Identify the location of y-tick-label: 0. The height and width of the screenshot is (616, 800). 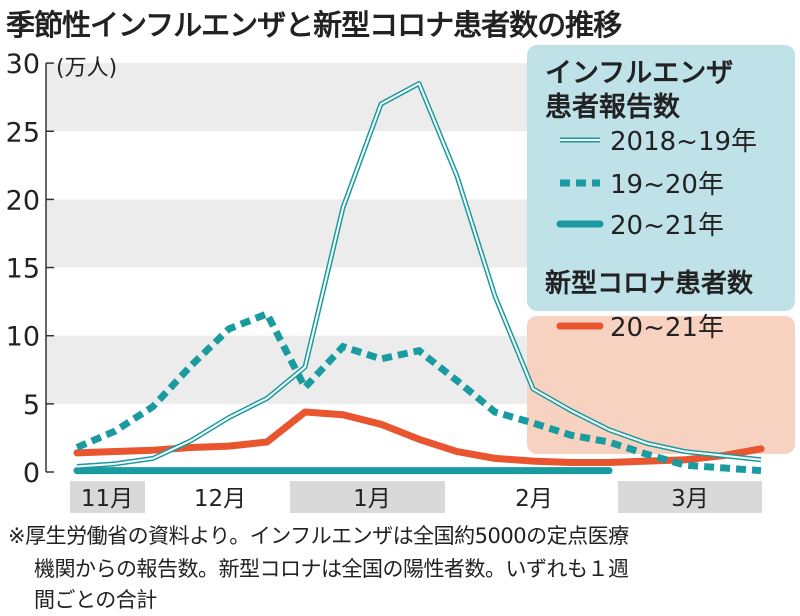
(31, 473).